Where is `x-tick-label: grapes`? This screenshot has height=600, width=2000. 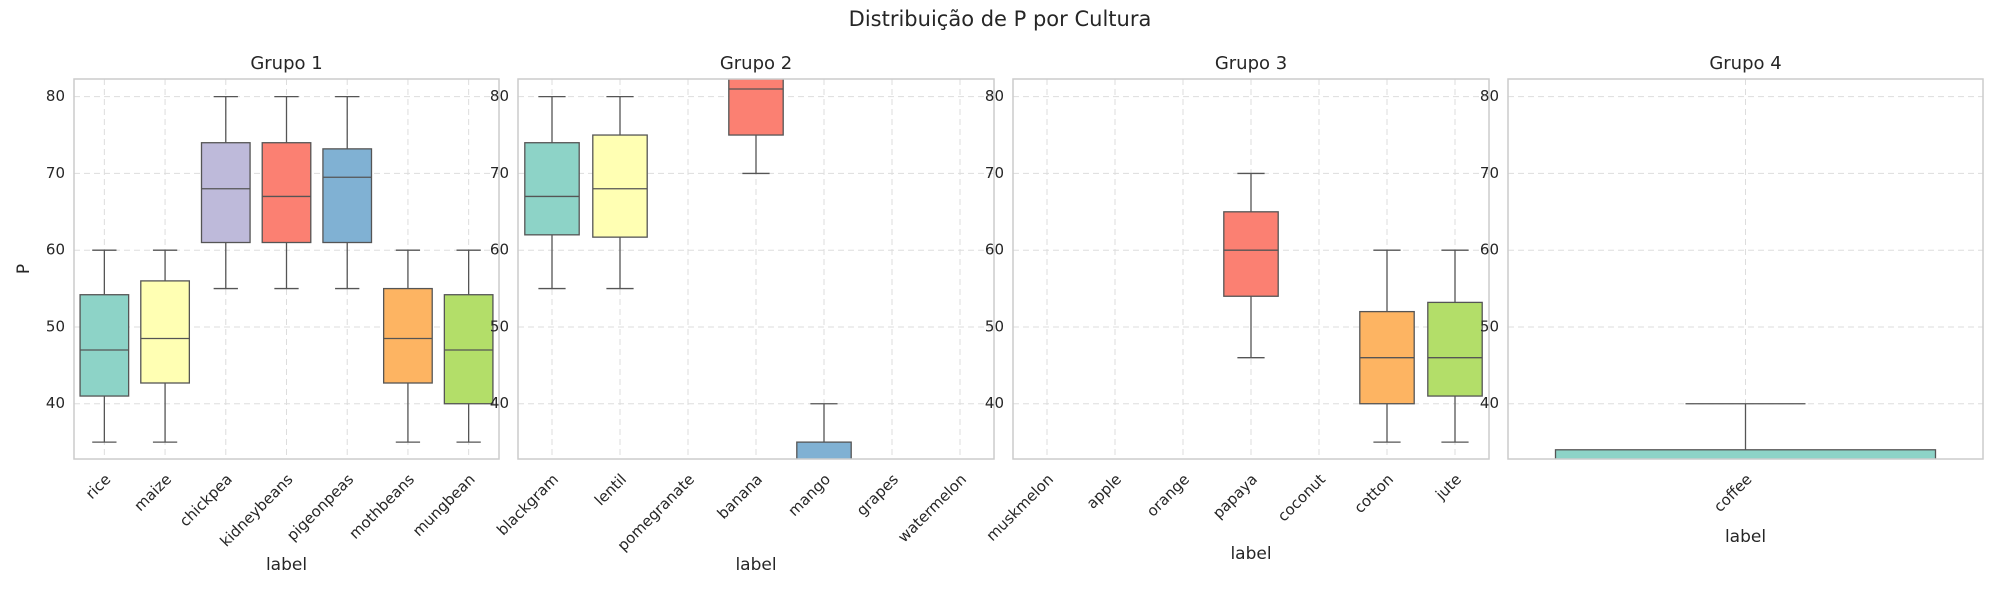 x-tick-label: grapes is located at coordinates (877, 494).